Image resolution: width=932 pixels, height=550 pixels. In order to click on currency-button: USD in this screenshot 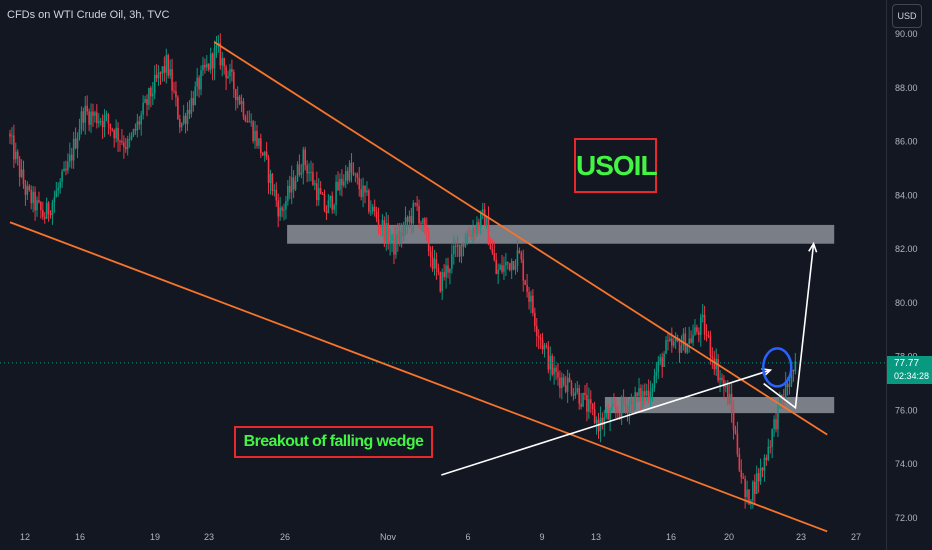, I will do `click(907, 16)`.